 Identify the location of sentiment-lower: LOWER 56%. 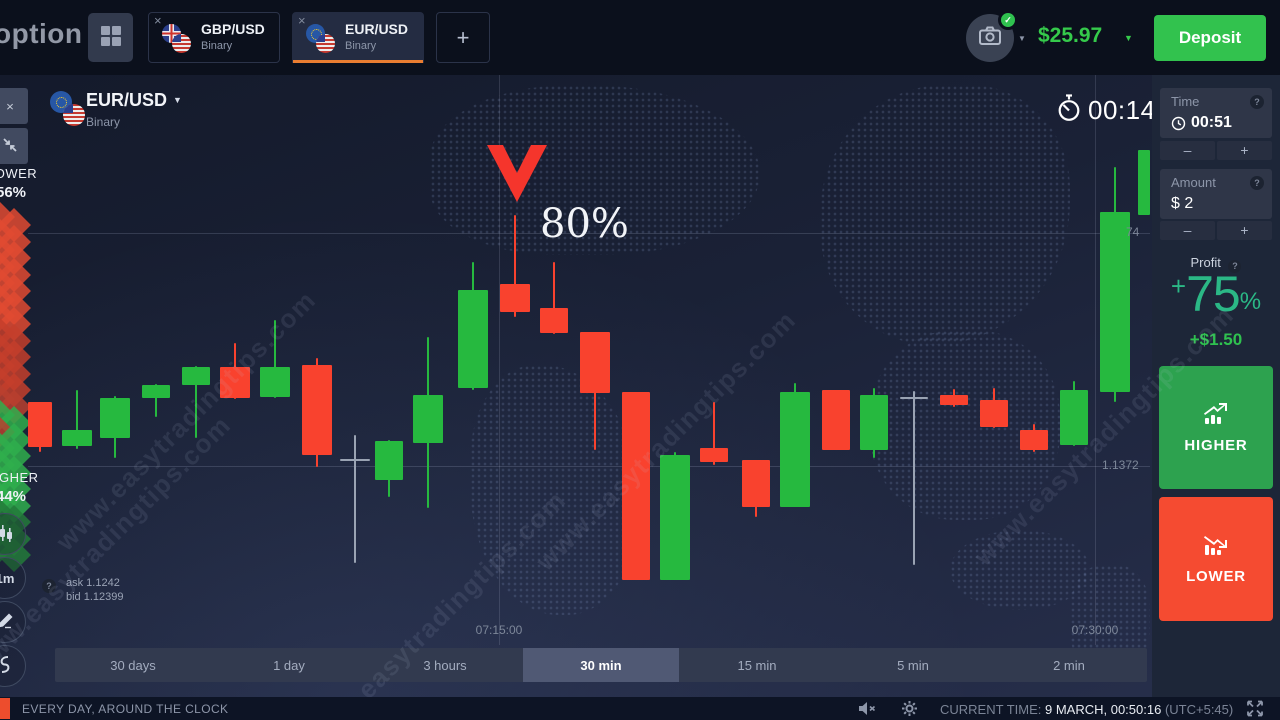
(18, 183).